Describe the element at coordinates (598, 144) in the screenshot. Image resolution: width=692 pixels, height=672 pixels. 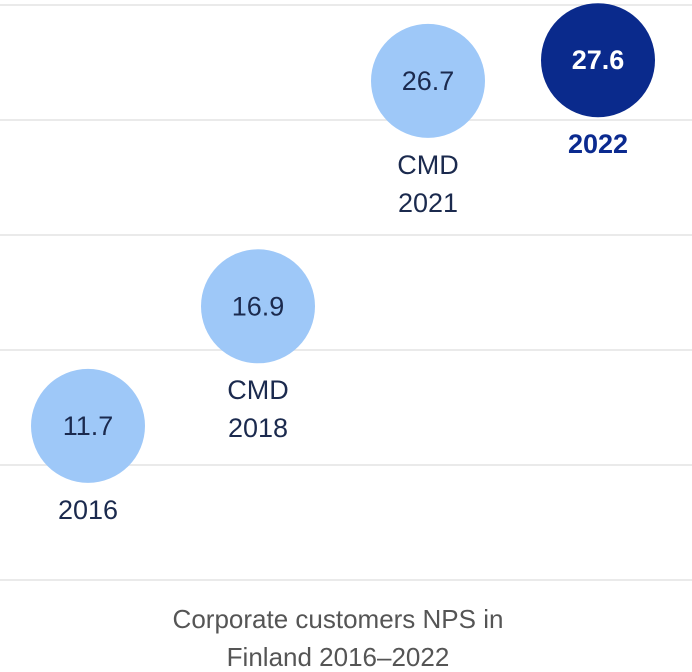
I see `category-label: 2022` at that location.